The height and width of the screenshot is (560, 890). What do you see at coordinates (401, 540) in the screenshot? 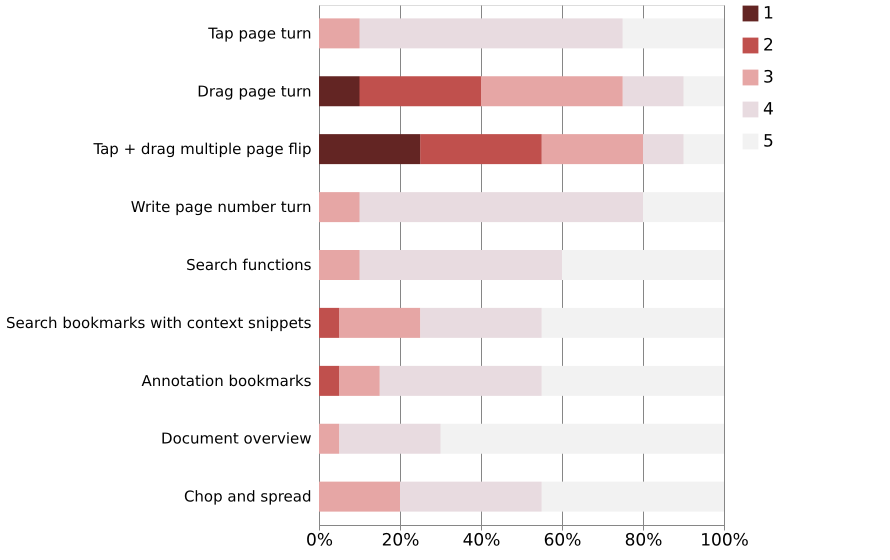
I see `x-tick-label: 20%` at bounding box center [401, 540].